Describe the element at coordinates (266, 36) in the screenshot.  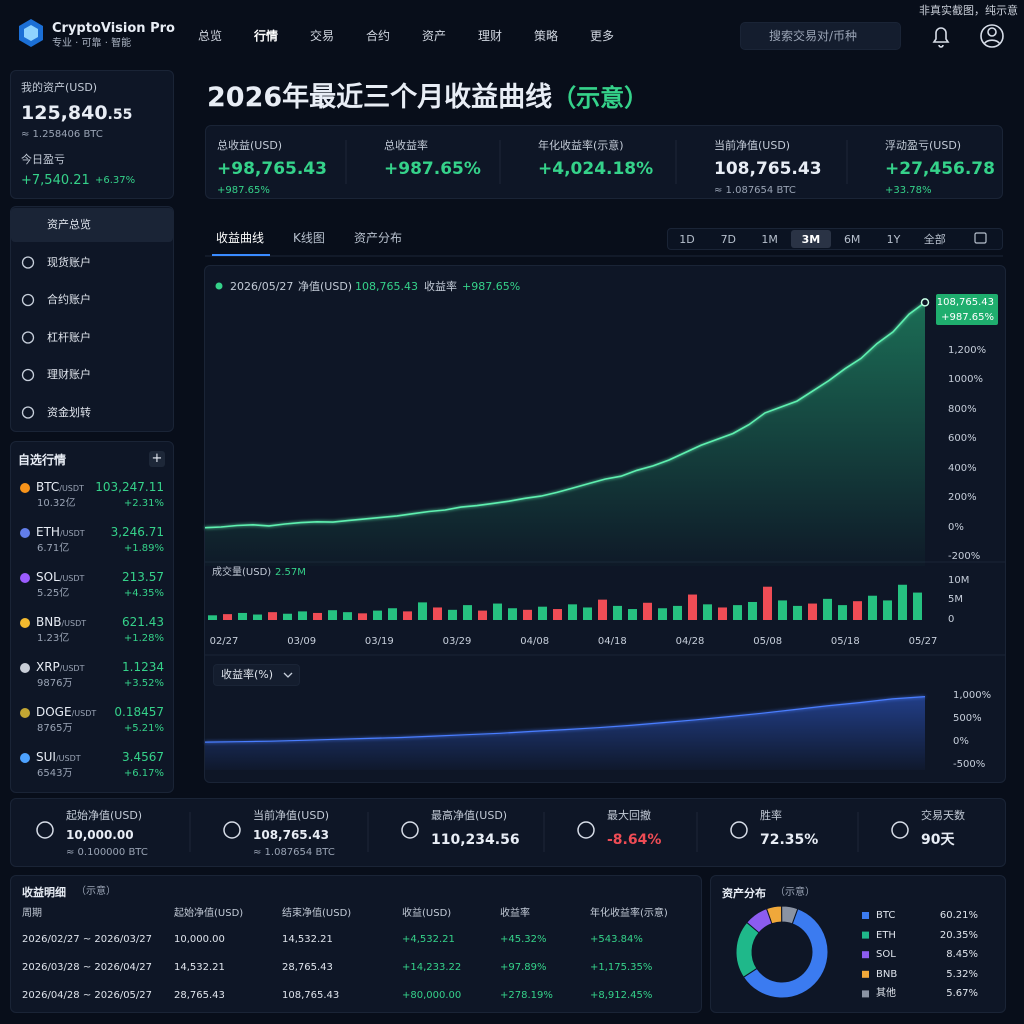
I see `nav-item: 行情` at that location.